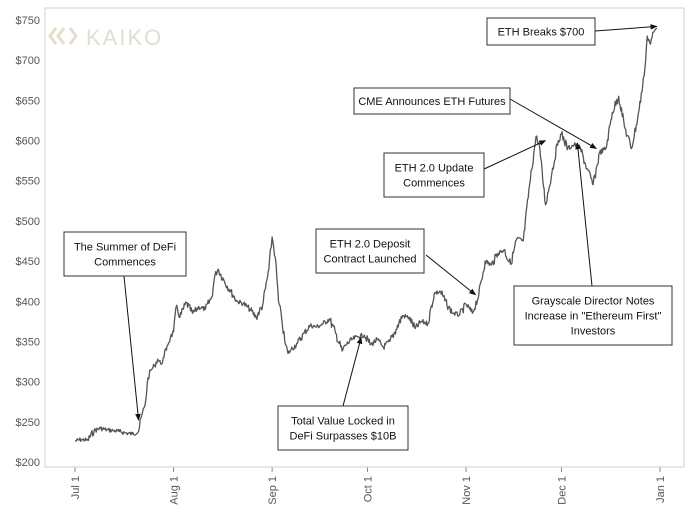 This screenshot has height=514, width=691. What do you see at coordinates (593, 302) in the screenshot?
I see `annotation-label: Grayscale Director Notes` at bounding box center [593, 302].